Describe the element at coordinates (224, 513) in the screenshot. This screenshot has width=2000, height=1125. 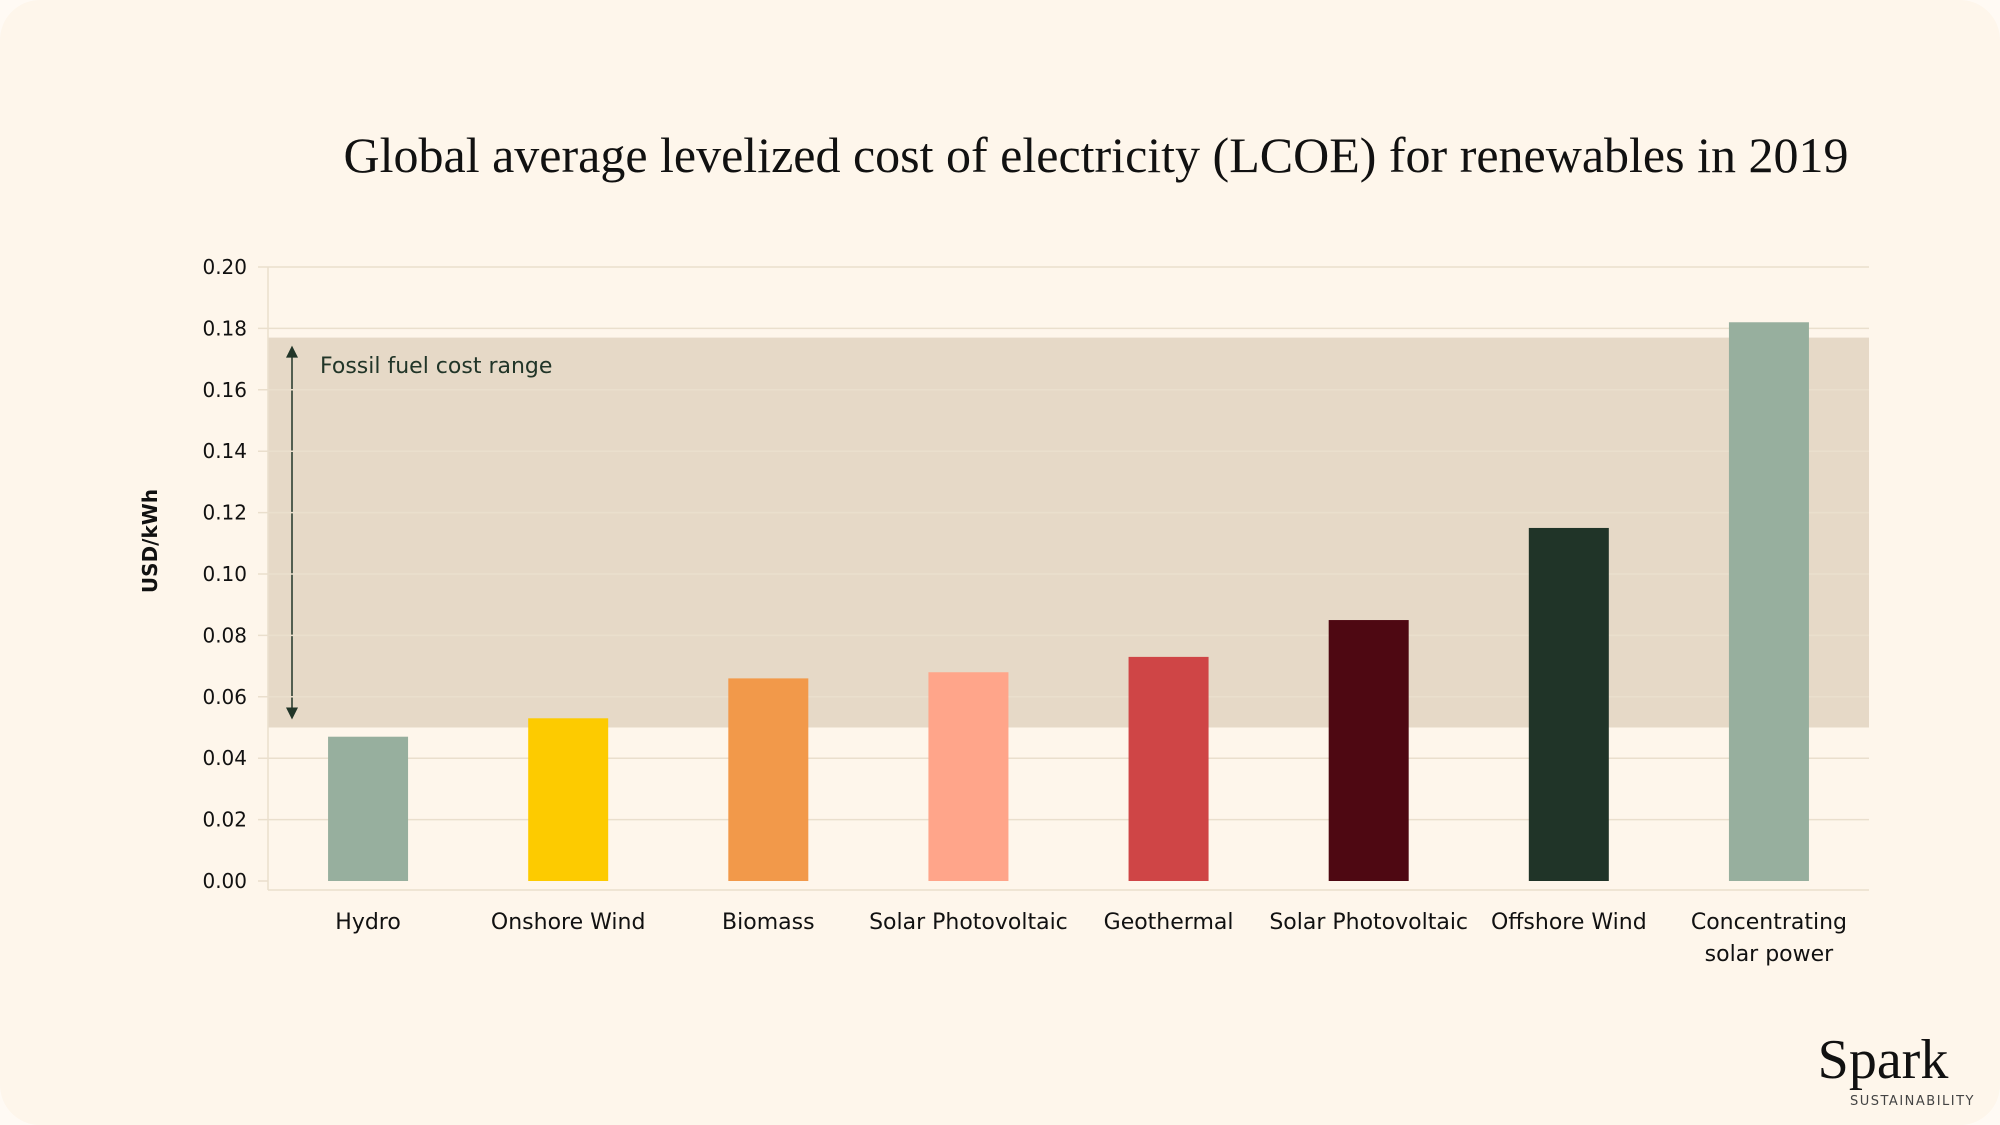
I see `y-tick-label: 0.12` at that location.